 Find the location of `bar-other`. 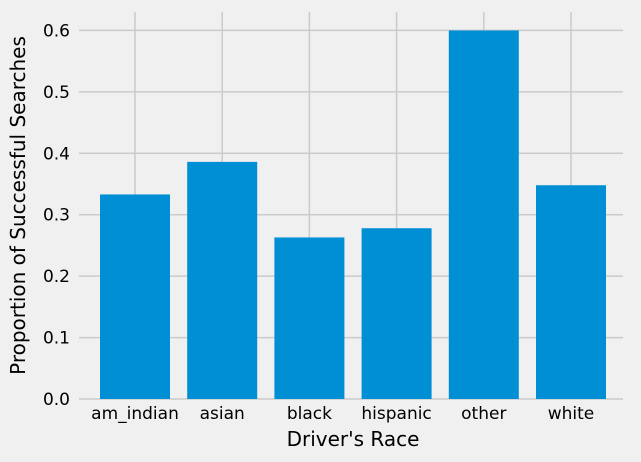

bar-other is located at coordinates (483, 215).